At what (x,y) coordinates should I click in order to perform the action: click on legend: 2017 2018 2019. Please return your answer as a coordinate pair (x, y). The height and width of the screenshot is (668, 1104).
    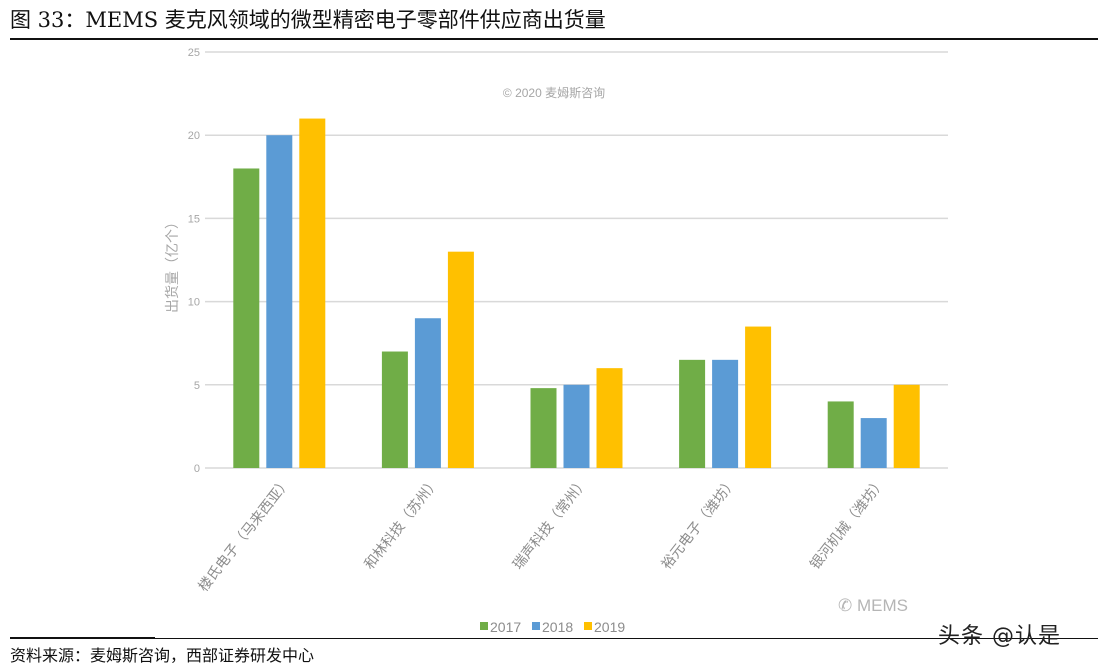
    Looking at the image, I should click on (552, 627).